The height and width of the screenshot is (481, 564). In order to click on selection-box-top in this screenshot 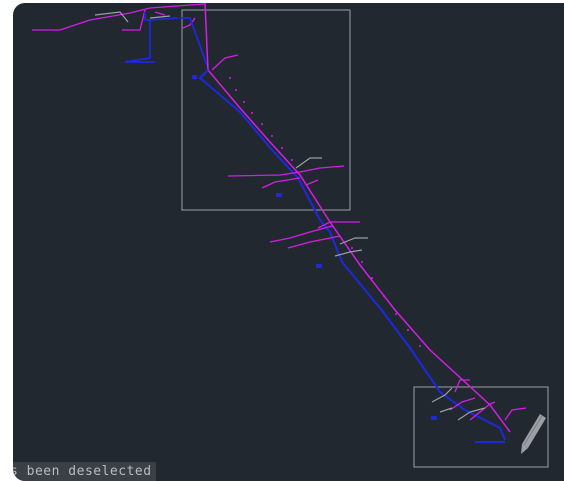, I will do `click(266, 110)`.